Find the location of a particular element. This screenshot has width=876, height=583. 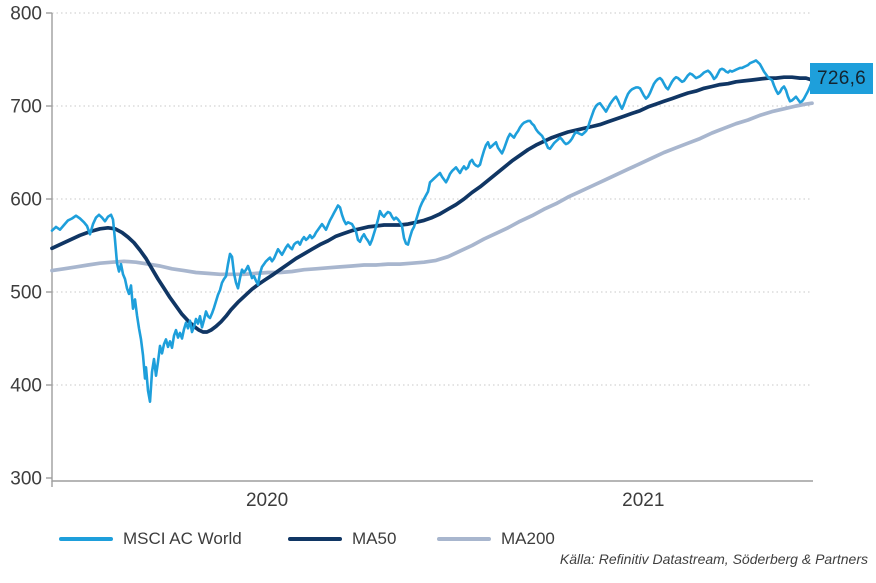

legend-label: MSCI AC World is located at coordinates (182, 538).